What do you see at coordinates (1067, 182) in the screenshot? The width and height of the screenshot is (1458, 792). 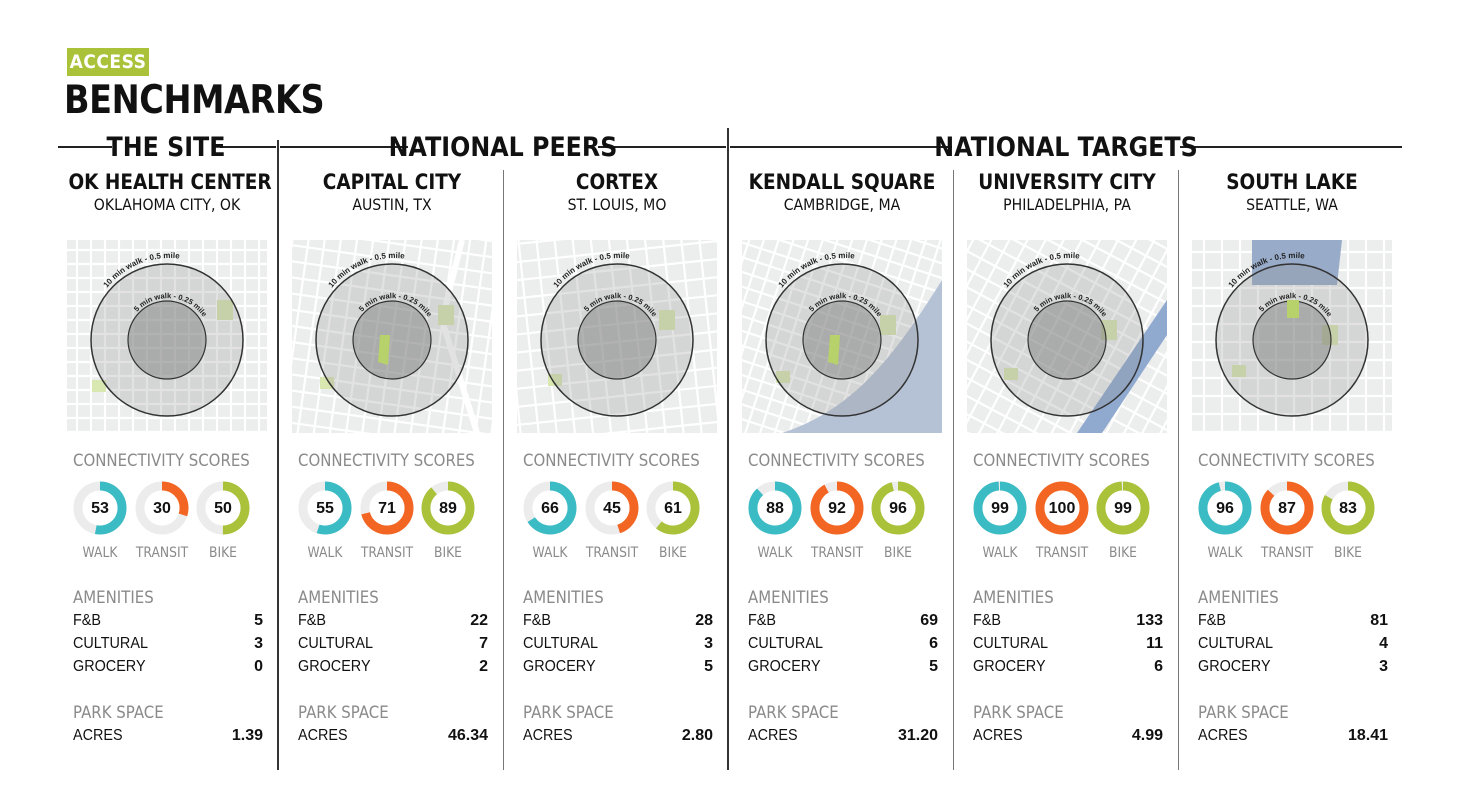 I see `site-name: UNIVERSITY CITY` at bounding box center [1067, 182].